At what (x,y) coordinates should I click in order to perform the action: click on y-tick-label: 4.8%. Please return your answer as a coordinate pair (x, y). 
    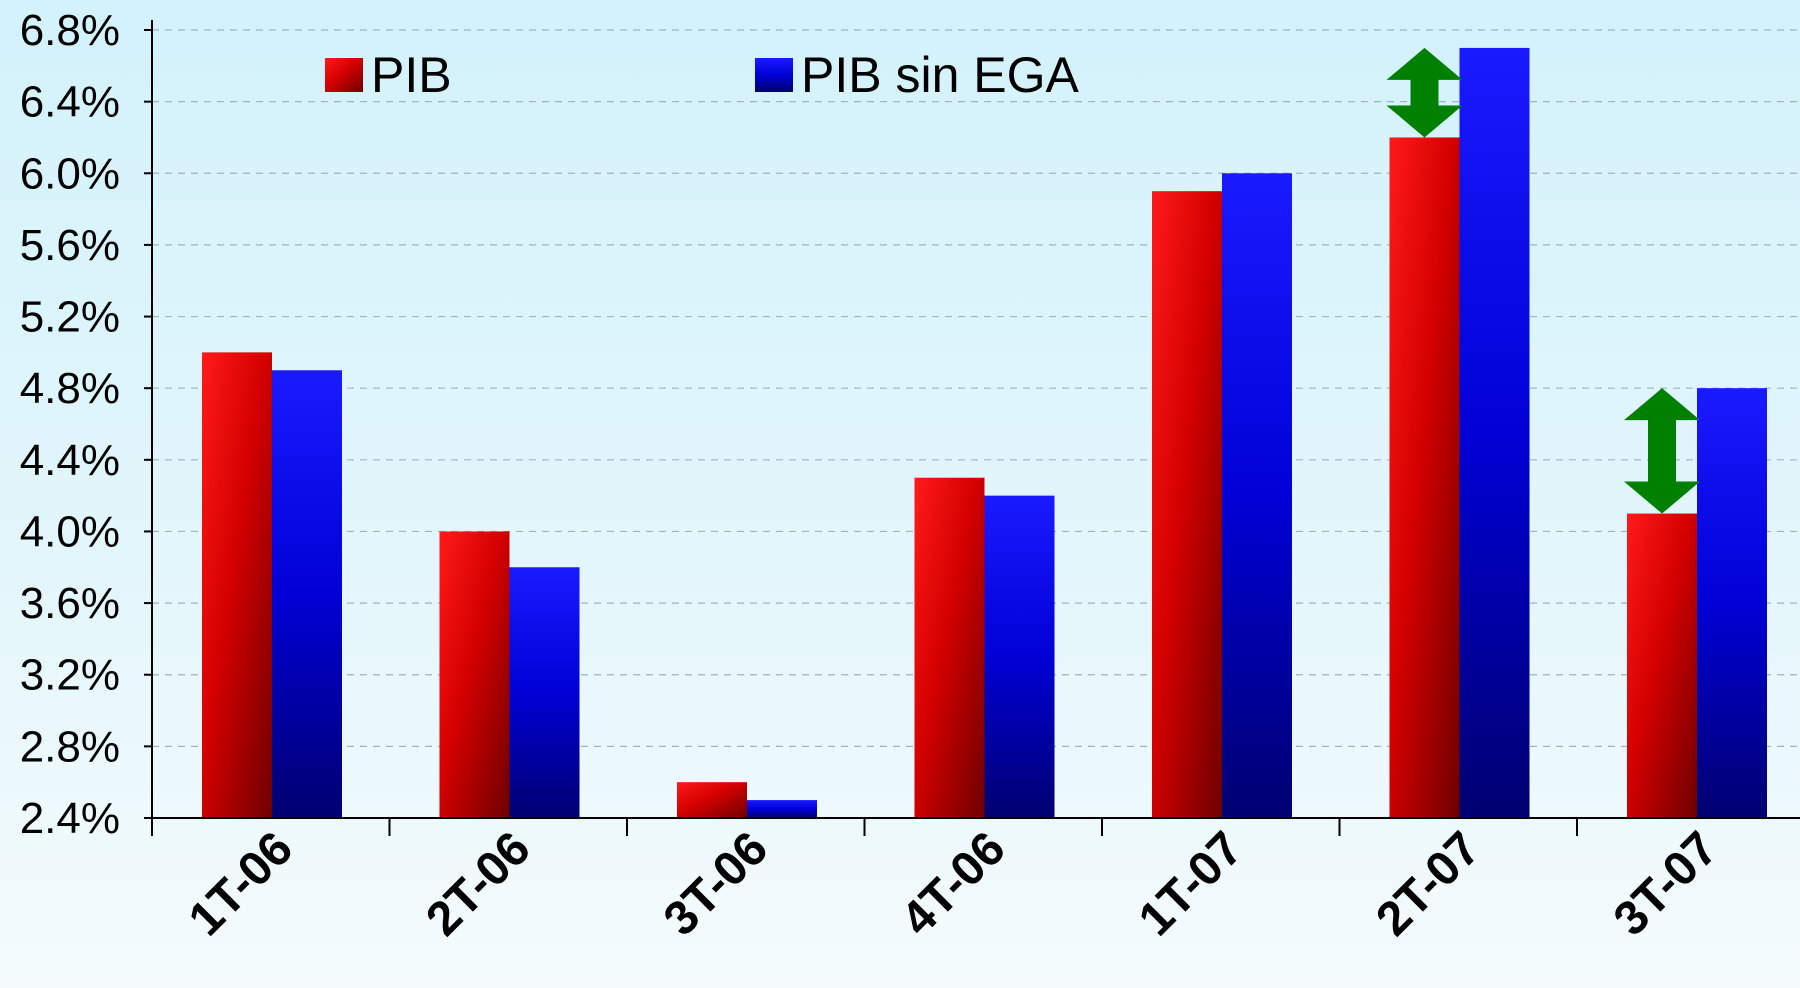
    Looking at the image, I should click on (70, 388).